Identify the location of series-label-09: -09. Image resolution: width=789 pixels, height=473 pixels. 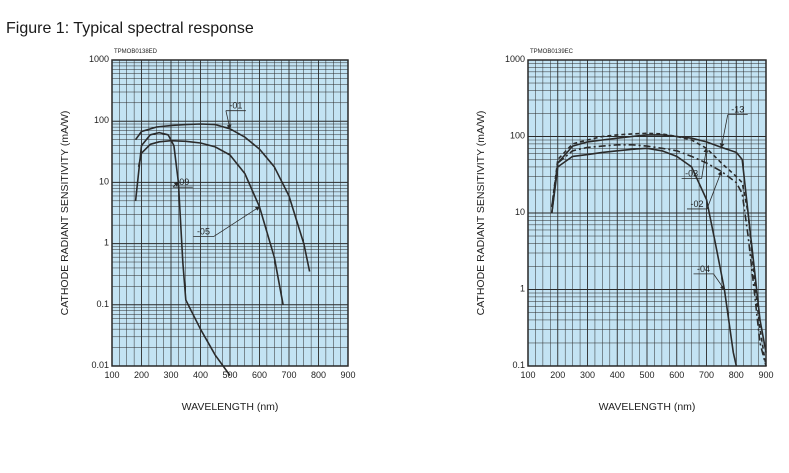
(182, 182).